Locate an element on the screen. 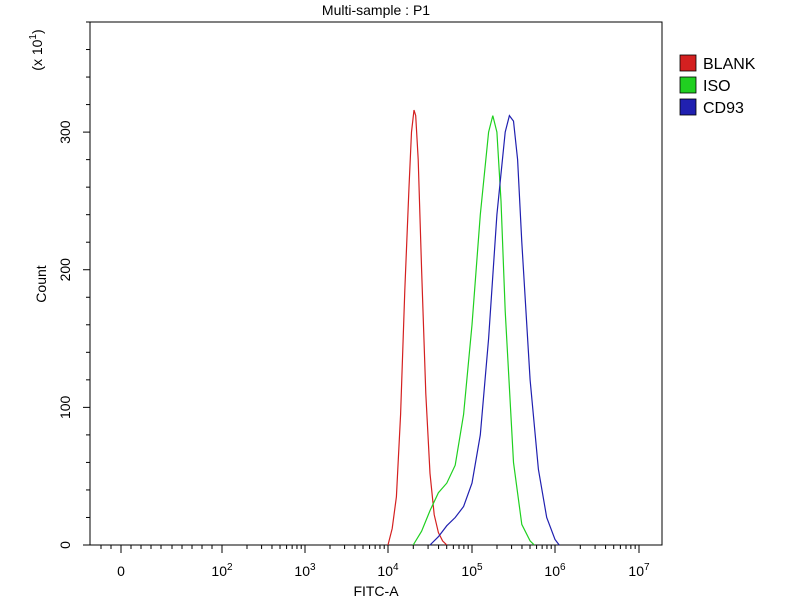  x-axis: 0 10² 10³ 10⁴ 10⁵ 10⁶ 10⁷ is located at coordinates (375, 562).